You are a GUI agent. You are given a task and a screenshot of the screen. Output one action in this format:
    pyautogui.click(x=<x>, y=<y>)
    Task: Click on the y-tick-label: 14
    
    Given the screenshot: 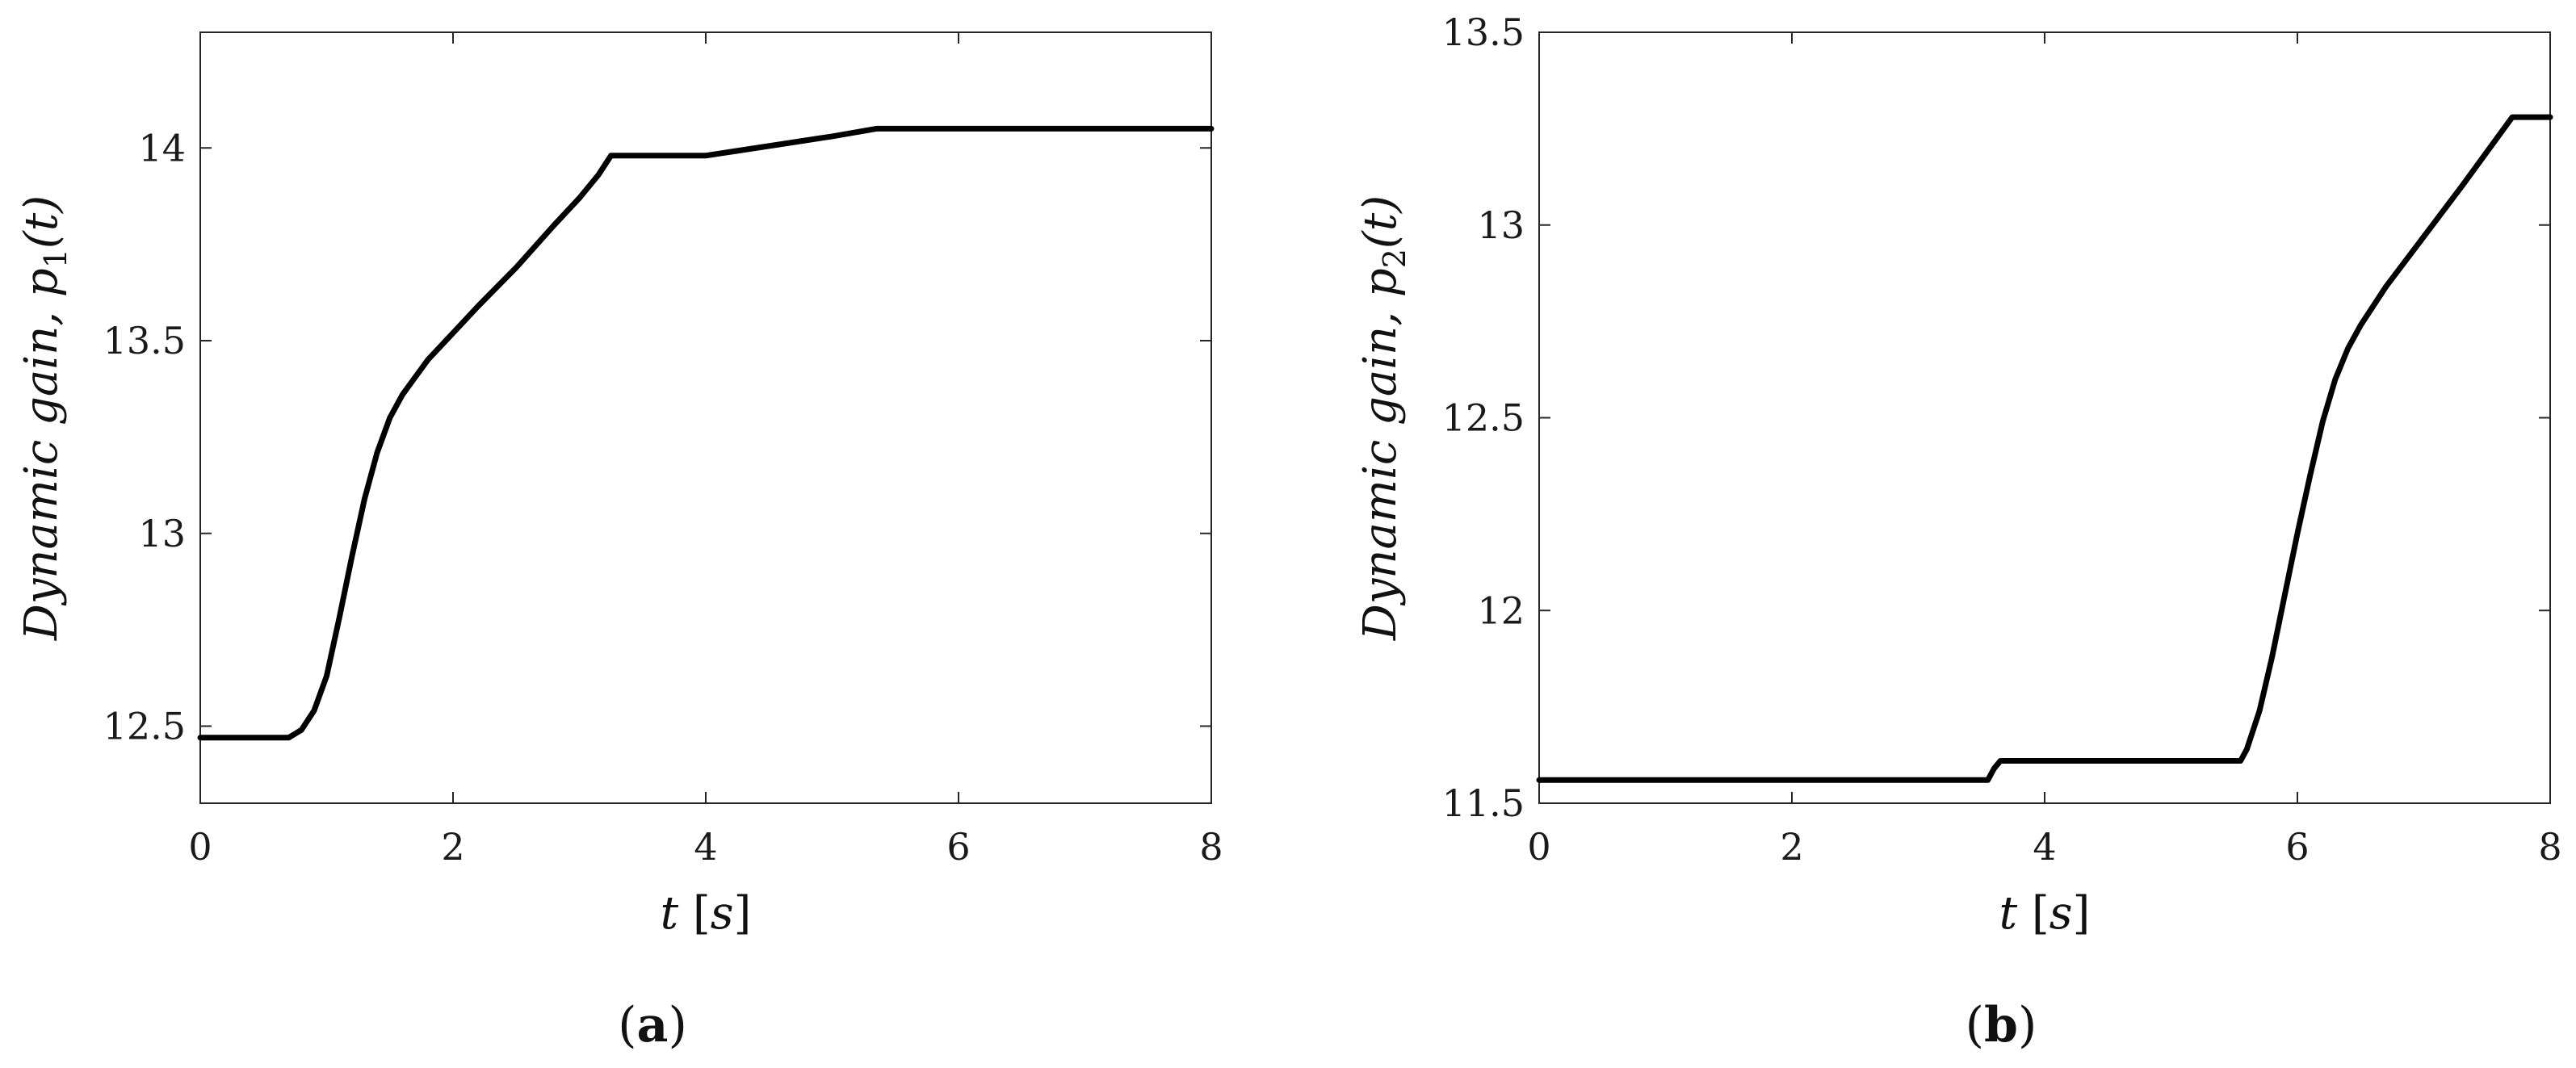 What is the action you would take?
    pyautogui.click(x=162, y=148)
    